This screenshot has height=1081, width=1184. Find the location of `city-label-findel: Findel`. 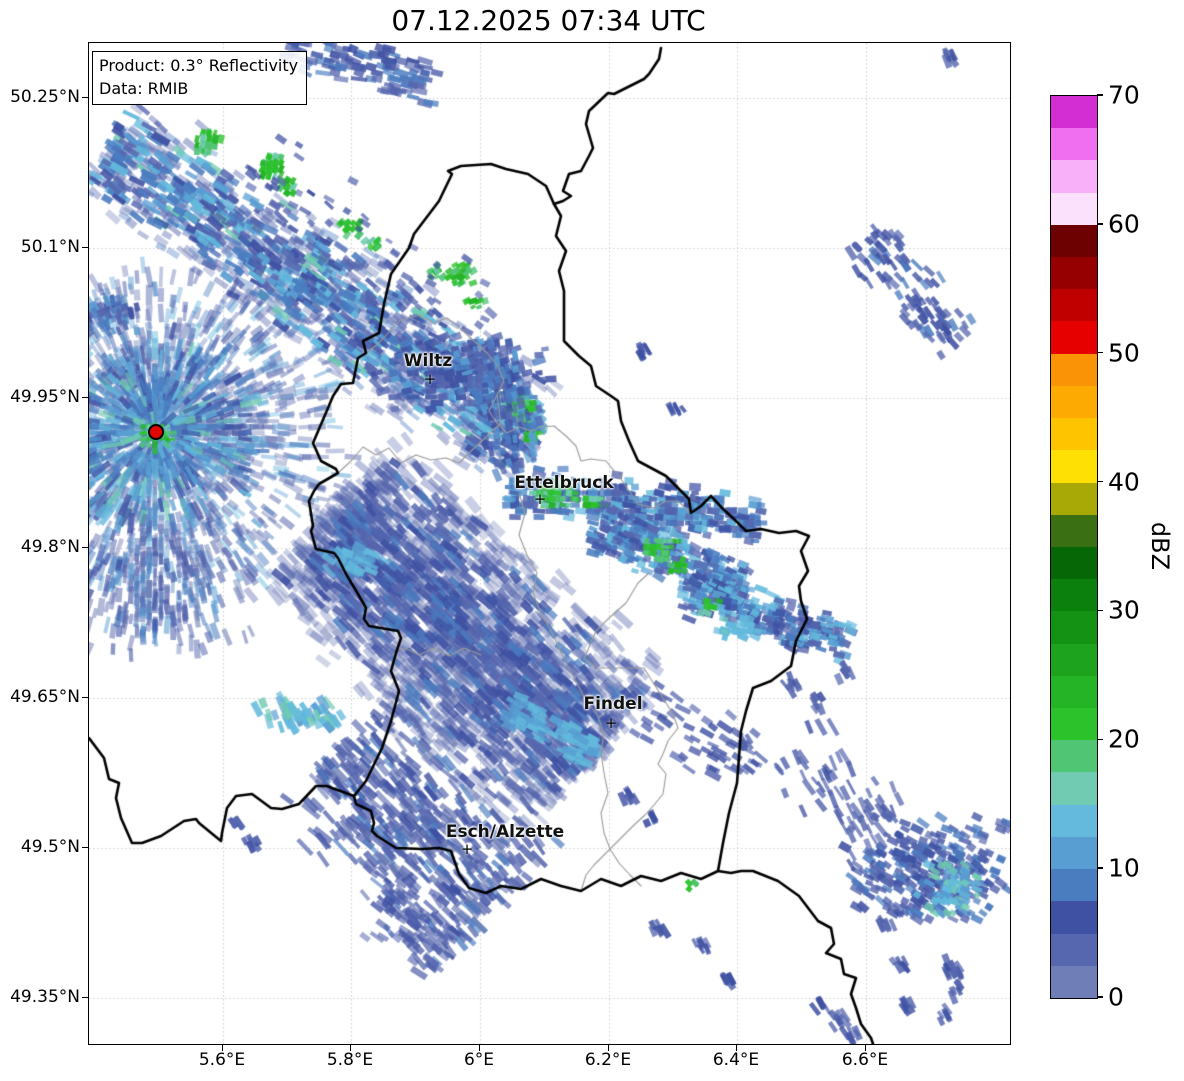

city-label-findel: Findel is located at coordinates (613, 704).